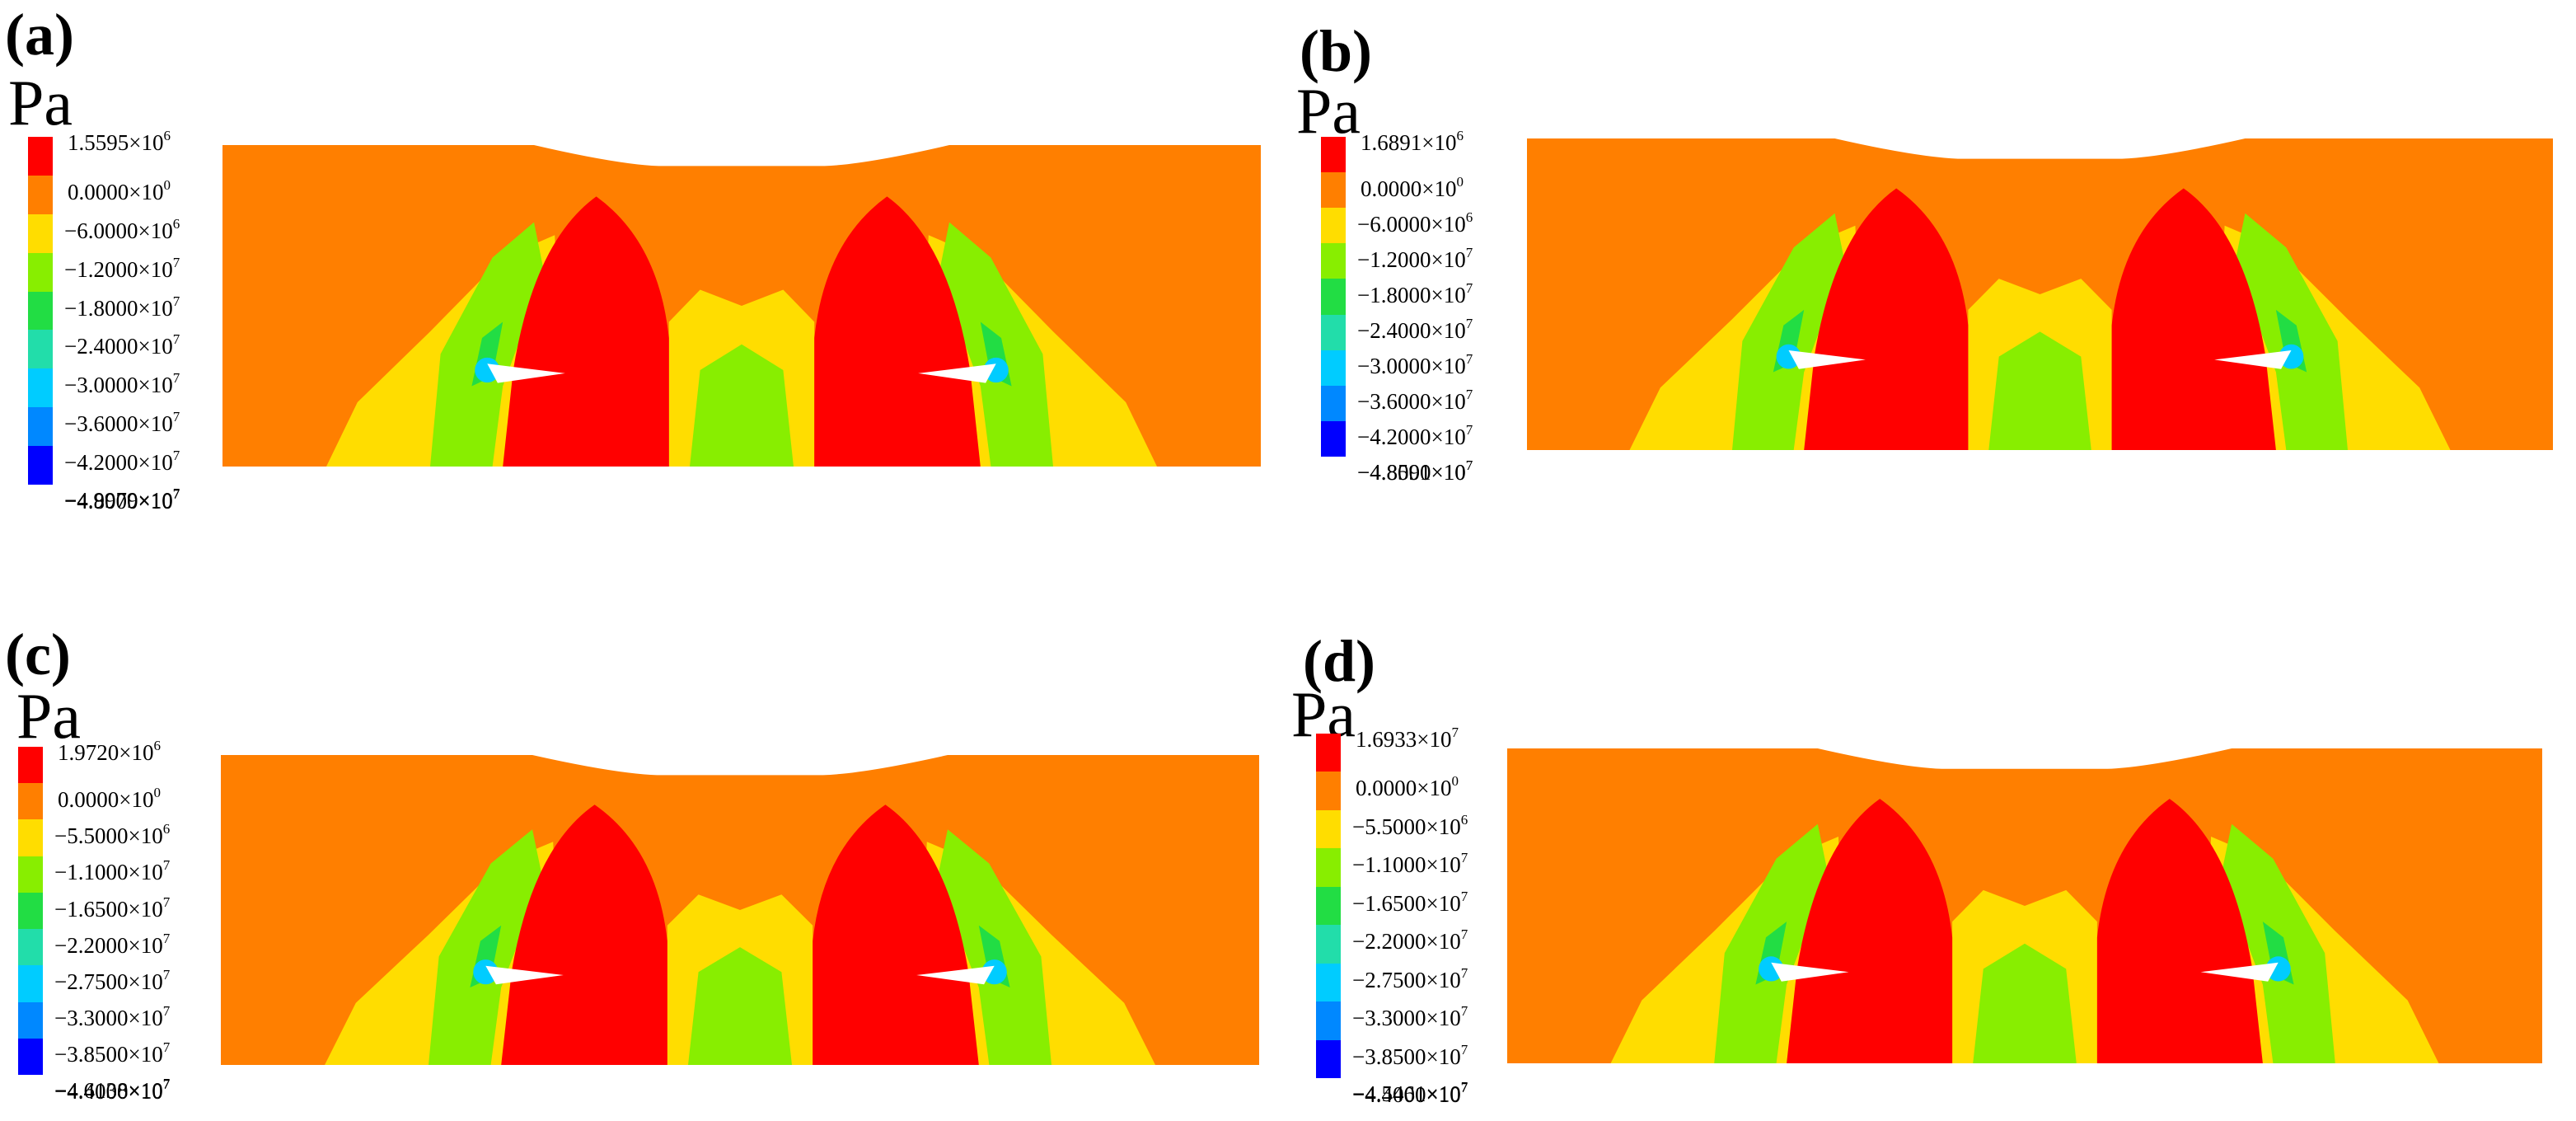  What do you see at coordinates (39, 35) in the screenshot?
I see `panel-label: (a)` at bounding box center [39, 35].